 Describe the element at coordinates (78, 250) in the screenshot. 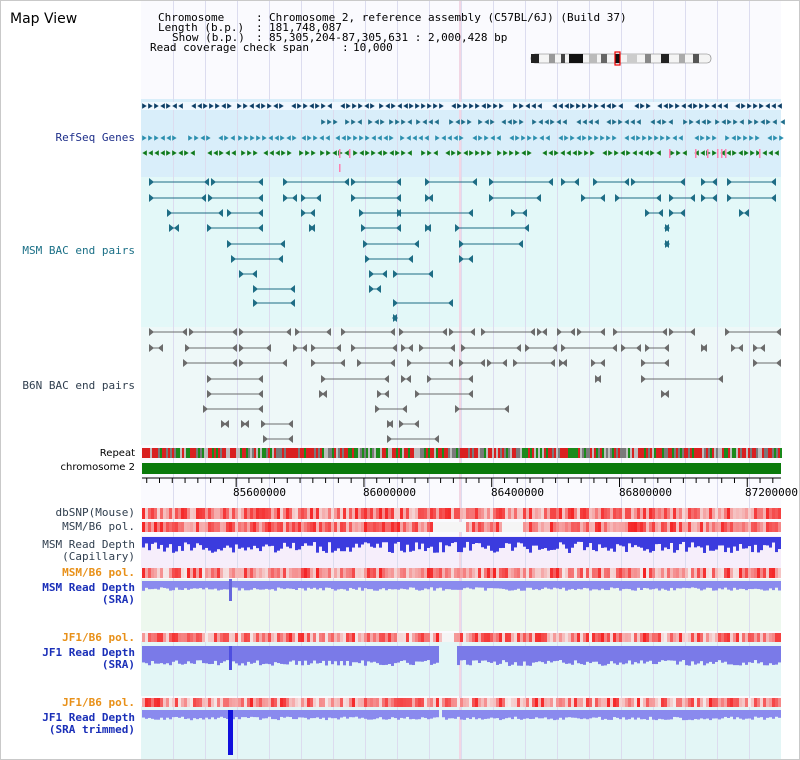

I see `track-label-msm-bac: MSM BAC end pairs` at that location.